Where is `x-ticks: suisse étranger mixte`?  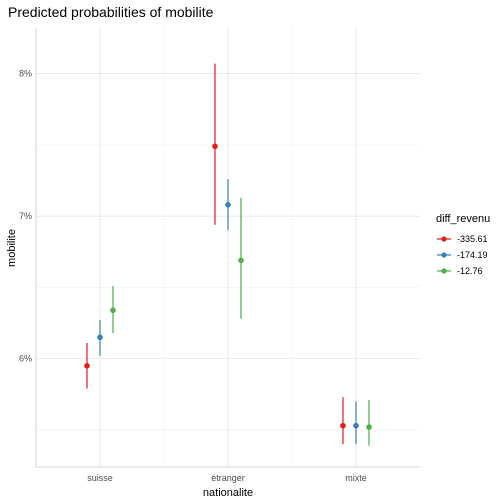
x-ticks: suisse étranger mixte is located at coordinates (227, 478).